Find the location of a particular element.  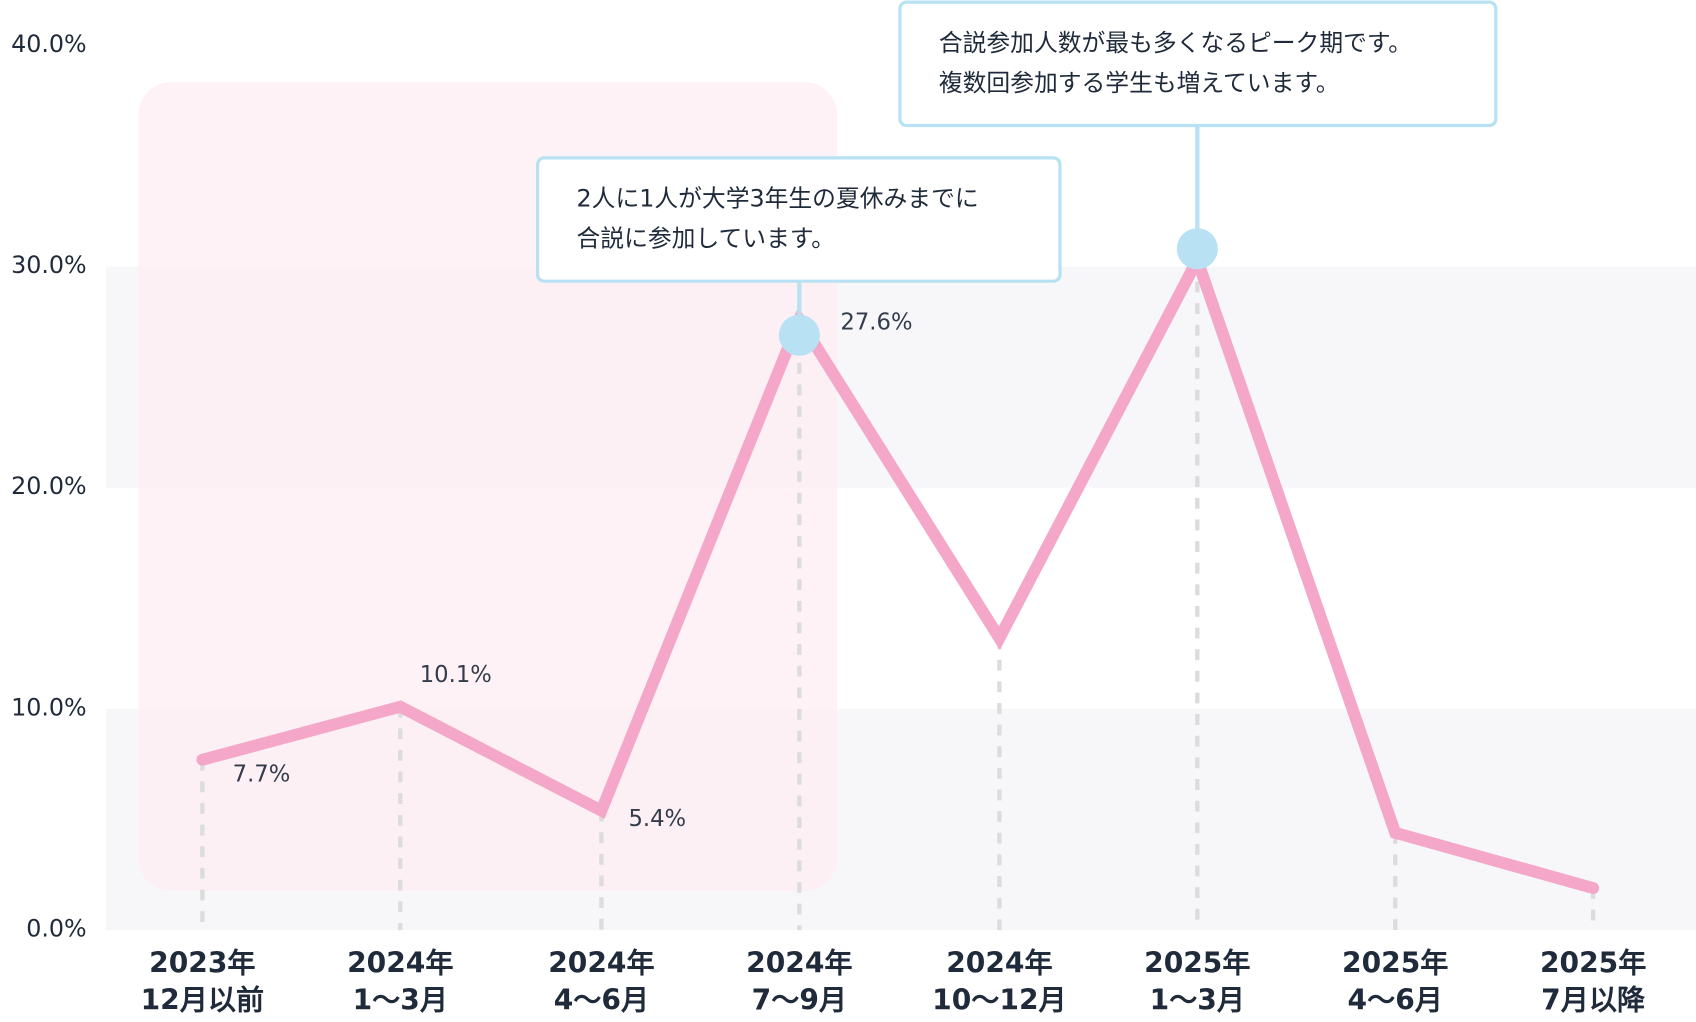

x-tick-label: 7月以降 is located at coordinates (1593, 999).